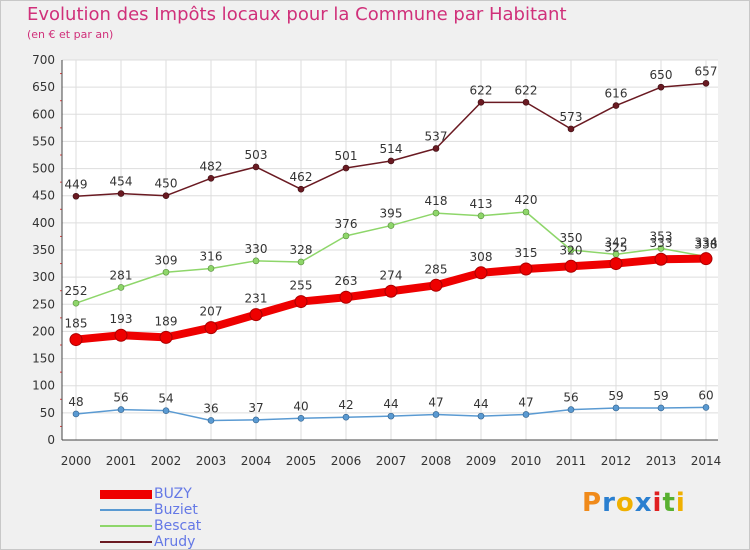  What do you see at coordinates (346, 224) in the screenshot?
I see `data-label-bescat: 376` at bounding box center [346, 224].